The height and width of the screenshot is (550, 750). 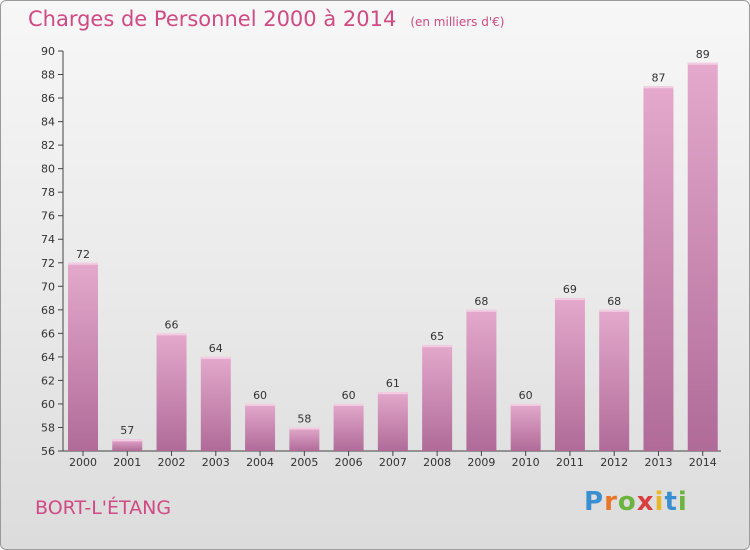 What do you see at coordinates (614, 462) in the screenshot?
I see `x-tick-label: 2012` at bounding box center [614, 462].